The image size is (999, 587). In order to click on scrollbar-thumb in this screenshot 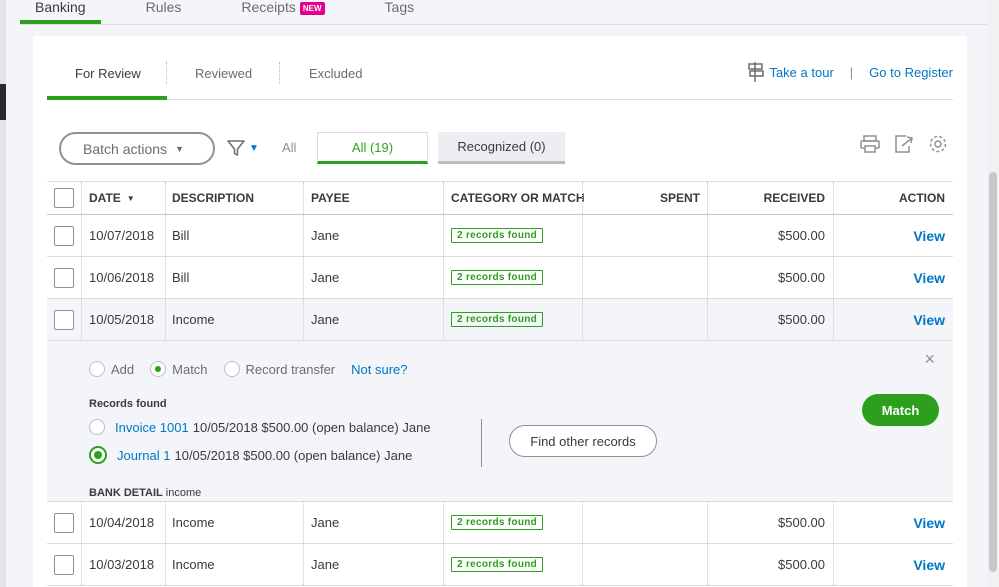, I will do `click(993, 372)`.